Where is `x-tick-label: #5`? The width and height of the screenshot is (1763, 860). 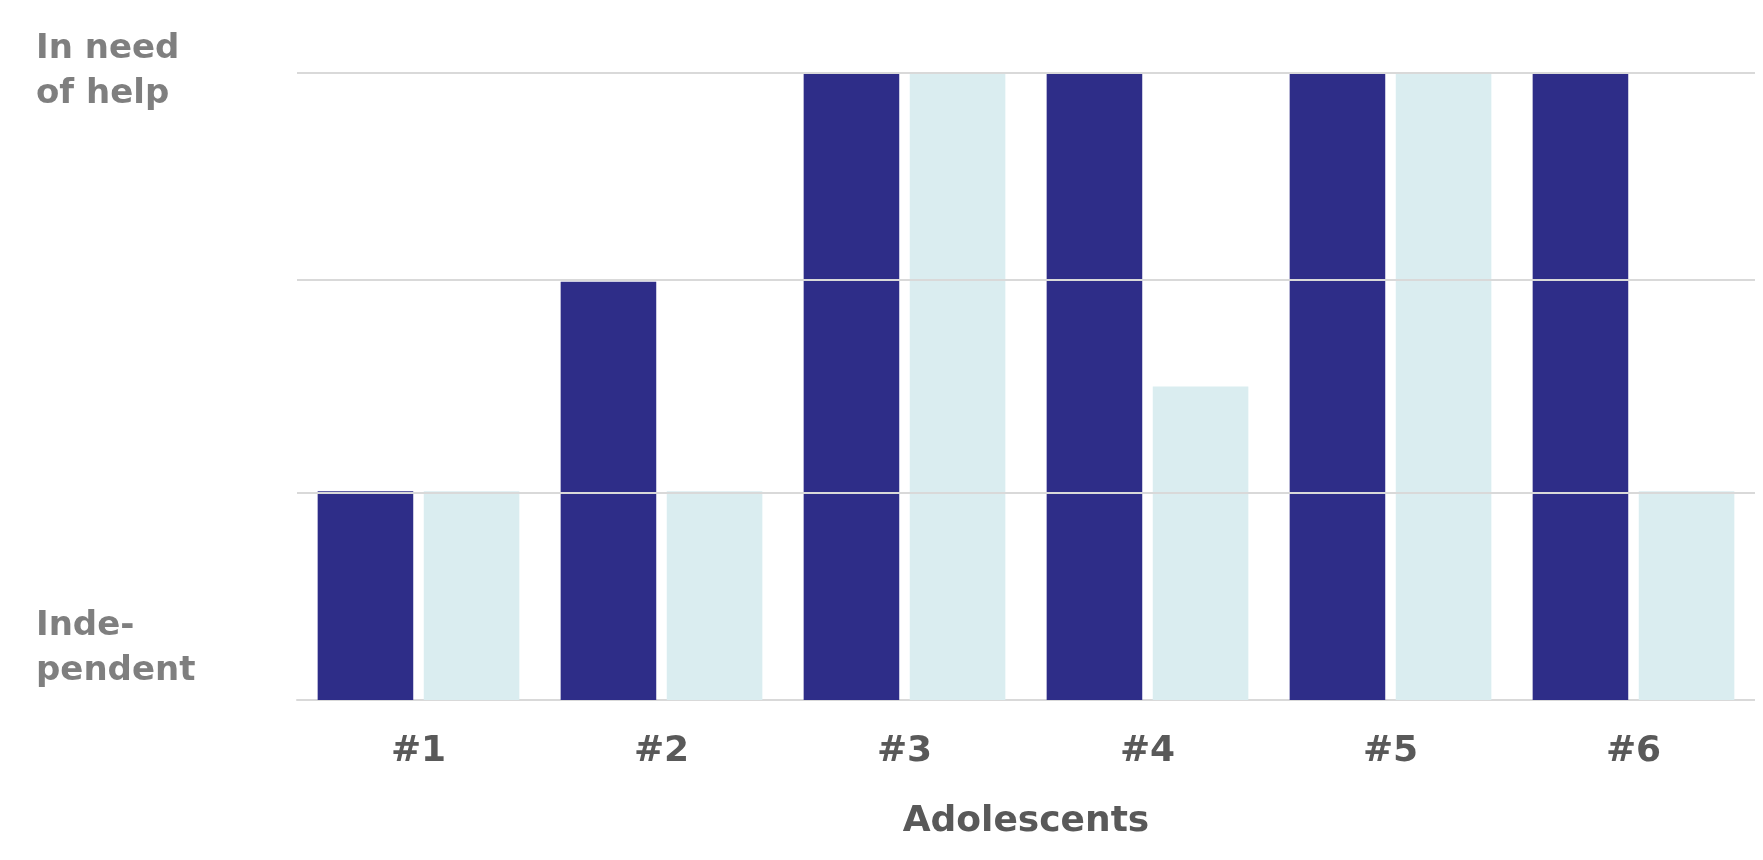
x-tick-label: #5 is located at coordinates (1390, 748).